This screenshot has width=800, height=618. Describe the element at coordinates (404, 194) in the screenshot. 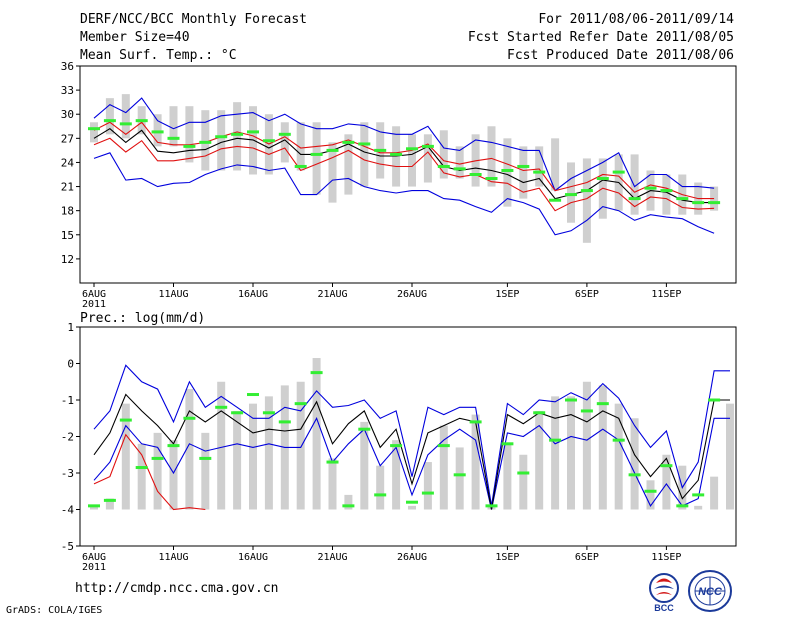

I see `temp-outer-low-line` at that location.